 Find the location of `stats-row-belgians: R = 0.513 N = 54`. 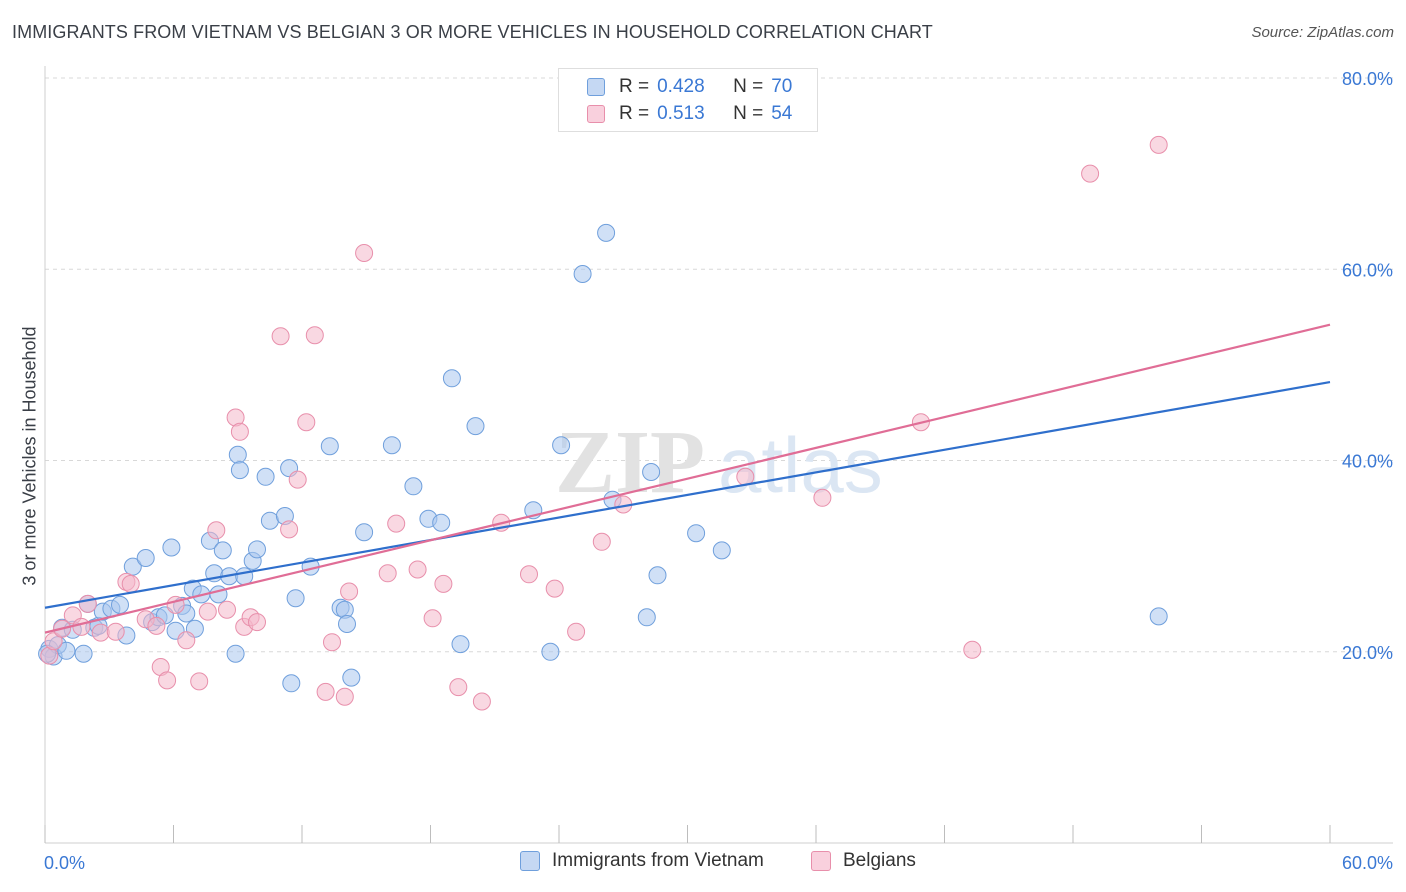

stats-row-belgians: R = 0.513 N = 54 is located at coordinates (694, 114).